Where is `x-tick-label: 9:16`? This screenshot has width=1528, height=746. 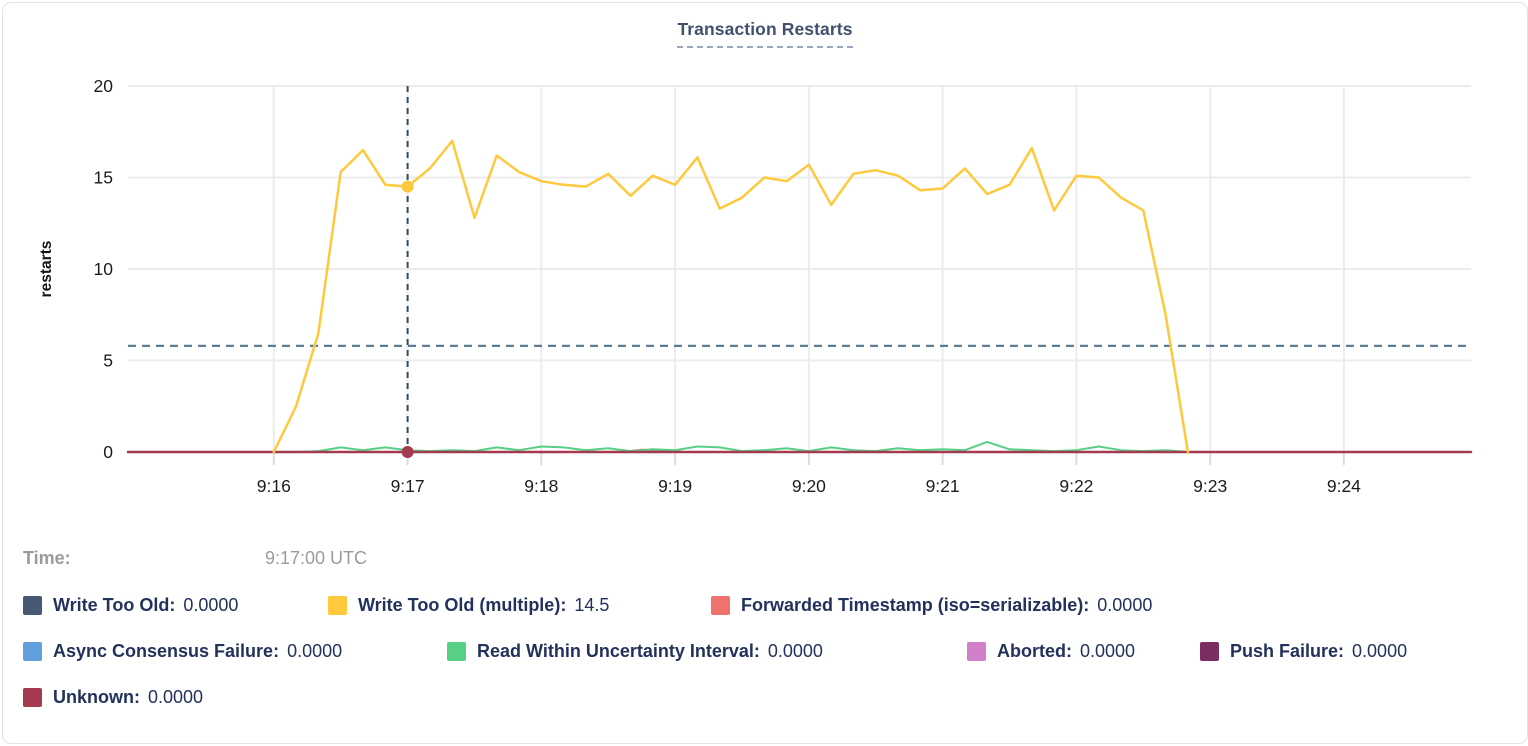 x-tick-label: 9:16 is located at coordinates (274, 486).